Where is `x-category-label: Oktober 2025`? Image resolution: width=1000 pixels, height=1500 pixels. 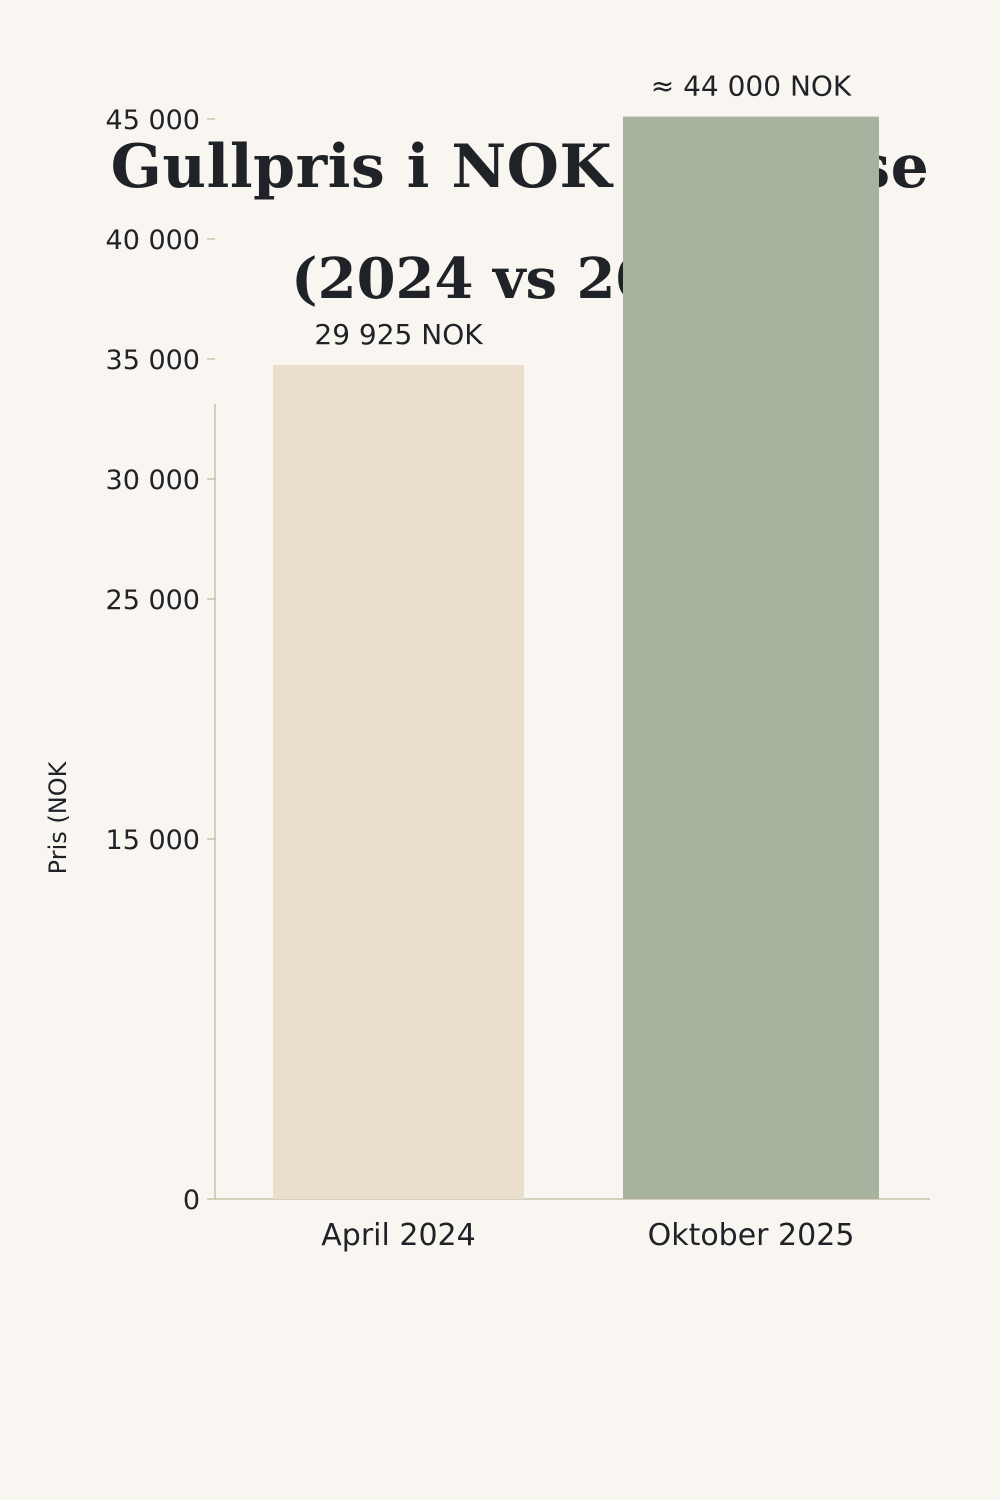
x-category-label: Oktober 2025 is located at coordinates (751, 1235).